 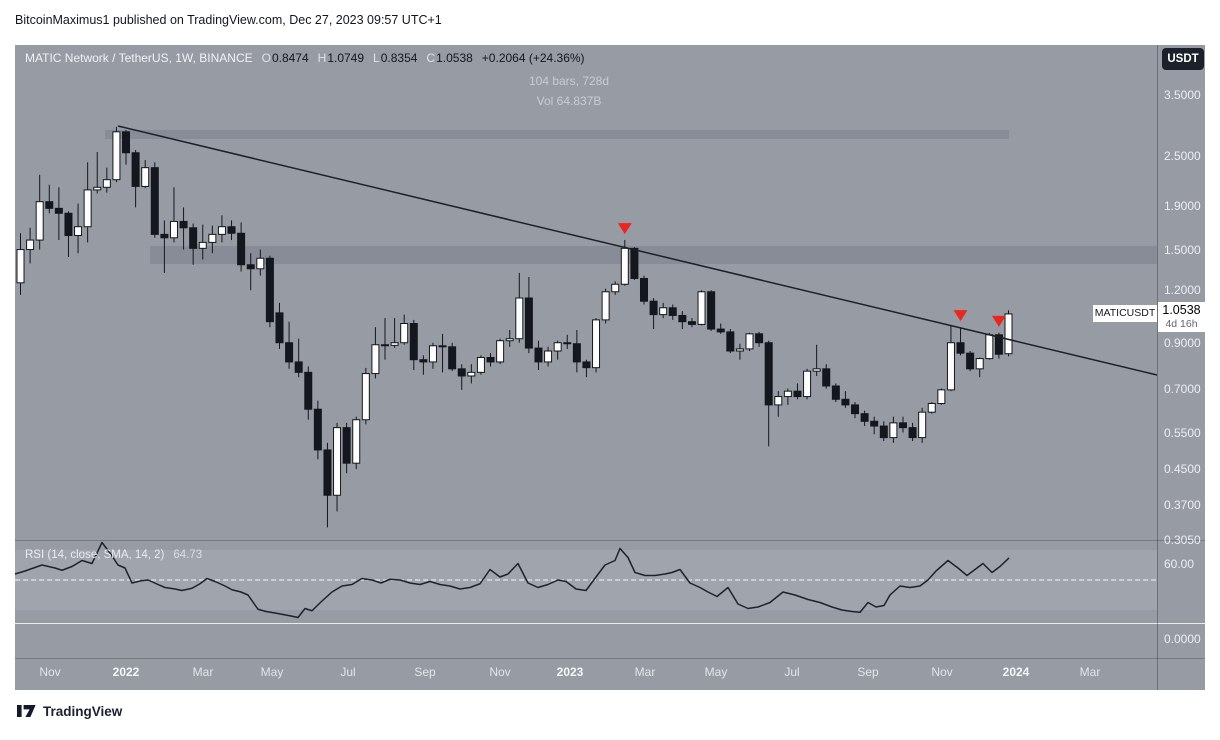 I want to click on price-tick-label: 0.7000, so click(x=1182, y=388).